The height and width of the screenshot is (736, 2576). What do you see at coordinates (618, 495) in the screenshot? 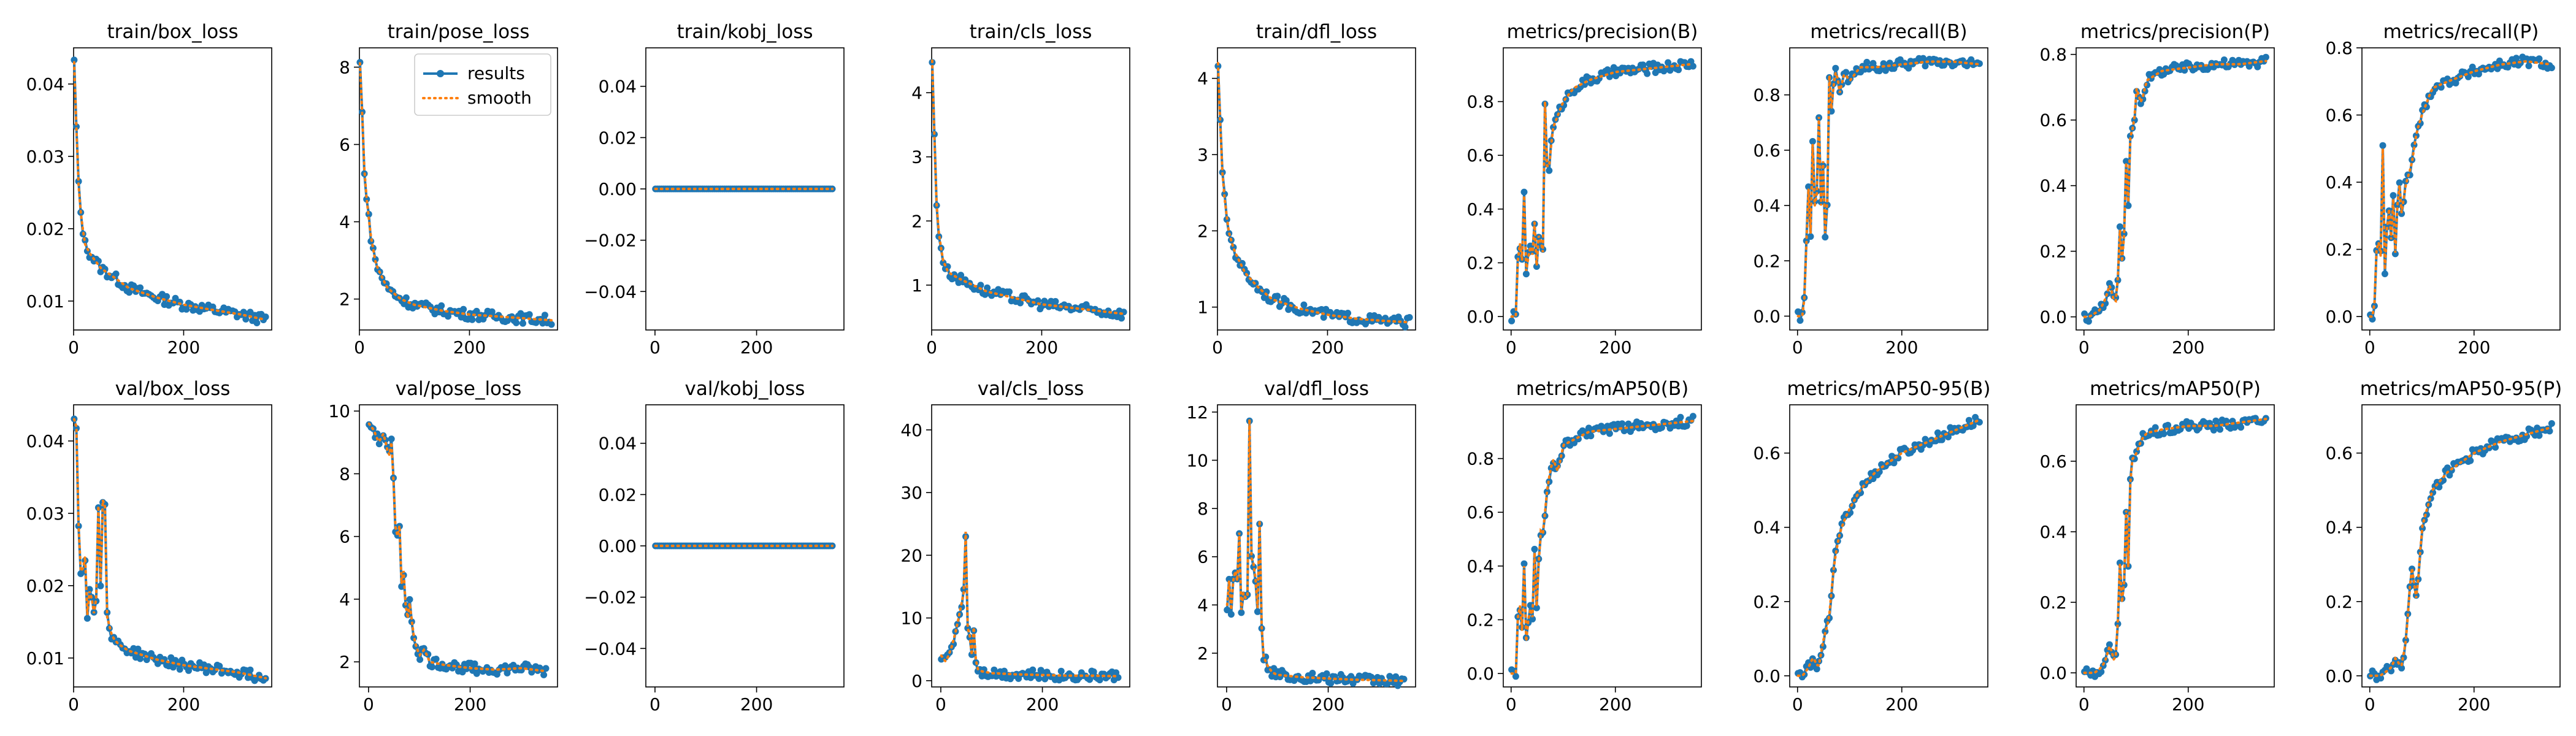
I see `y-tick-label: 0.02` at bounding box center [618, 495].